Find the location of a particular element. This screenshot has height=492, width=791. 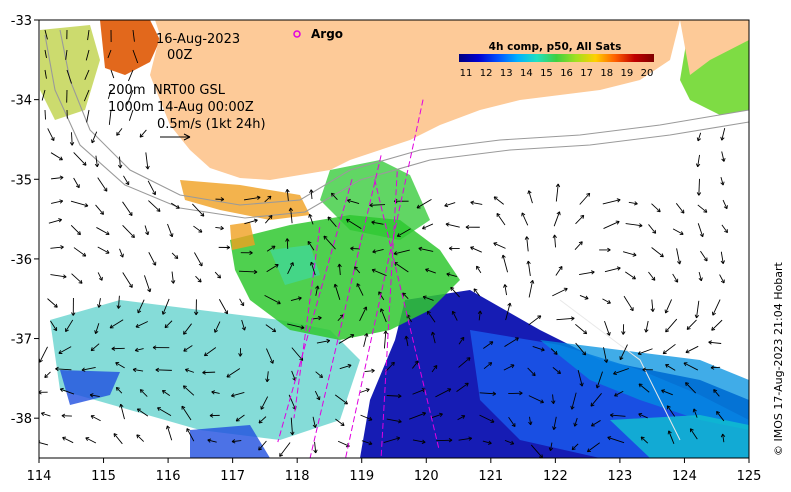

sst-patch-aqua is located at coordinates (295, 265).